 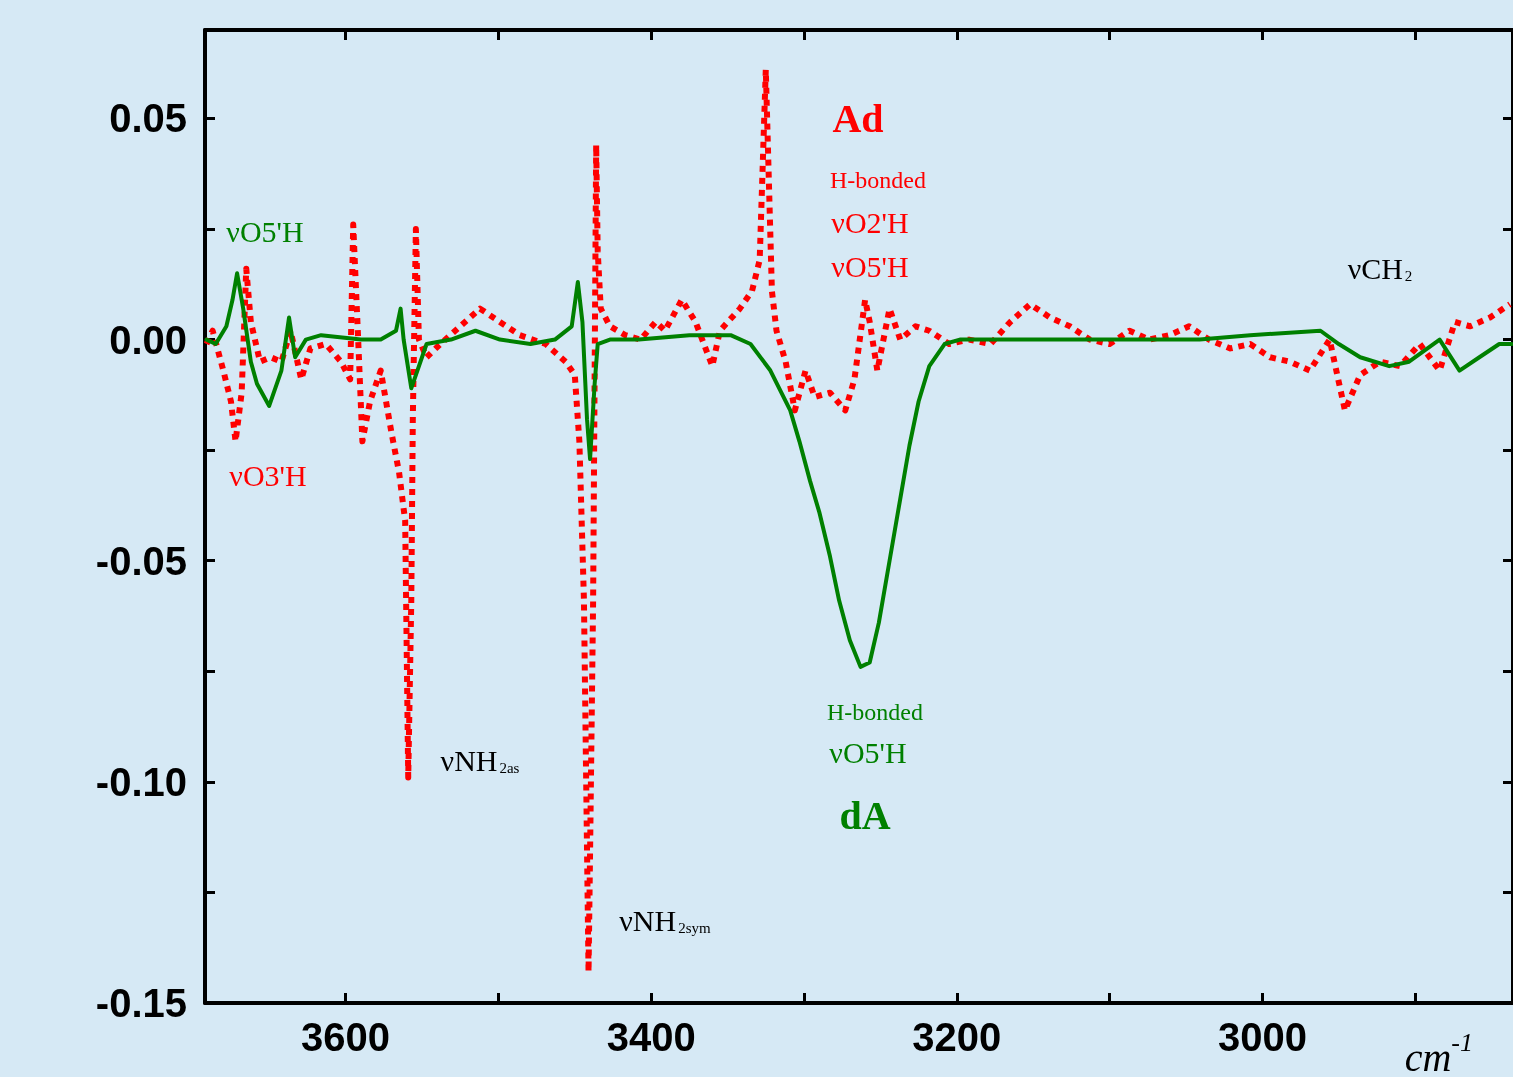 What do you see at coordinates (1380, 268) in the screenshot?
I see `annotation: νCH2` at bounding box center [1380, 268].